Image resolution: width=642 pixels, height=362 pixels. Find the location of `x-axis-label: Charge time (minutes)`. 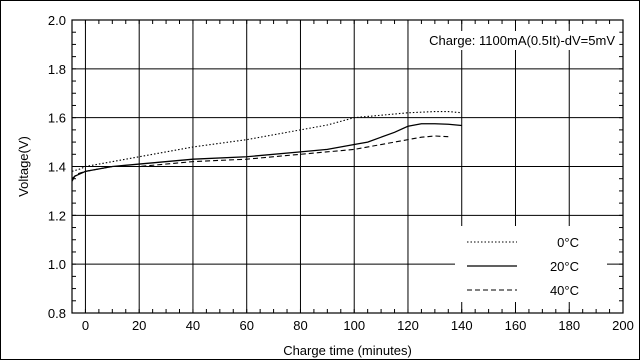

x-axis-label: Charge time (minutes) is located at coordinates (347, 350).